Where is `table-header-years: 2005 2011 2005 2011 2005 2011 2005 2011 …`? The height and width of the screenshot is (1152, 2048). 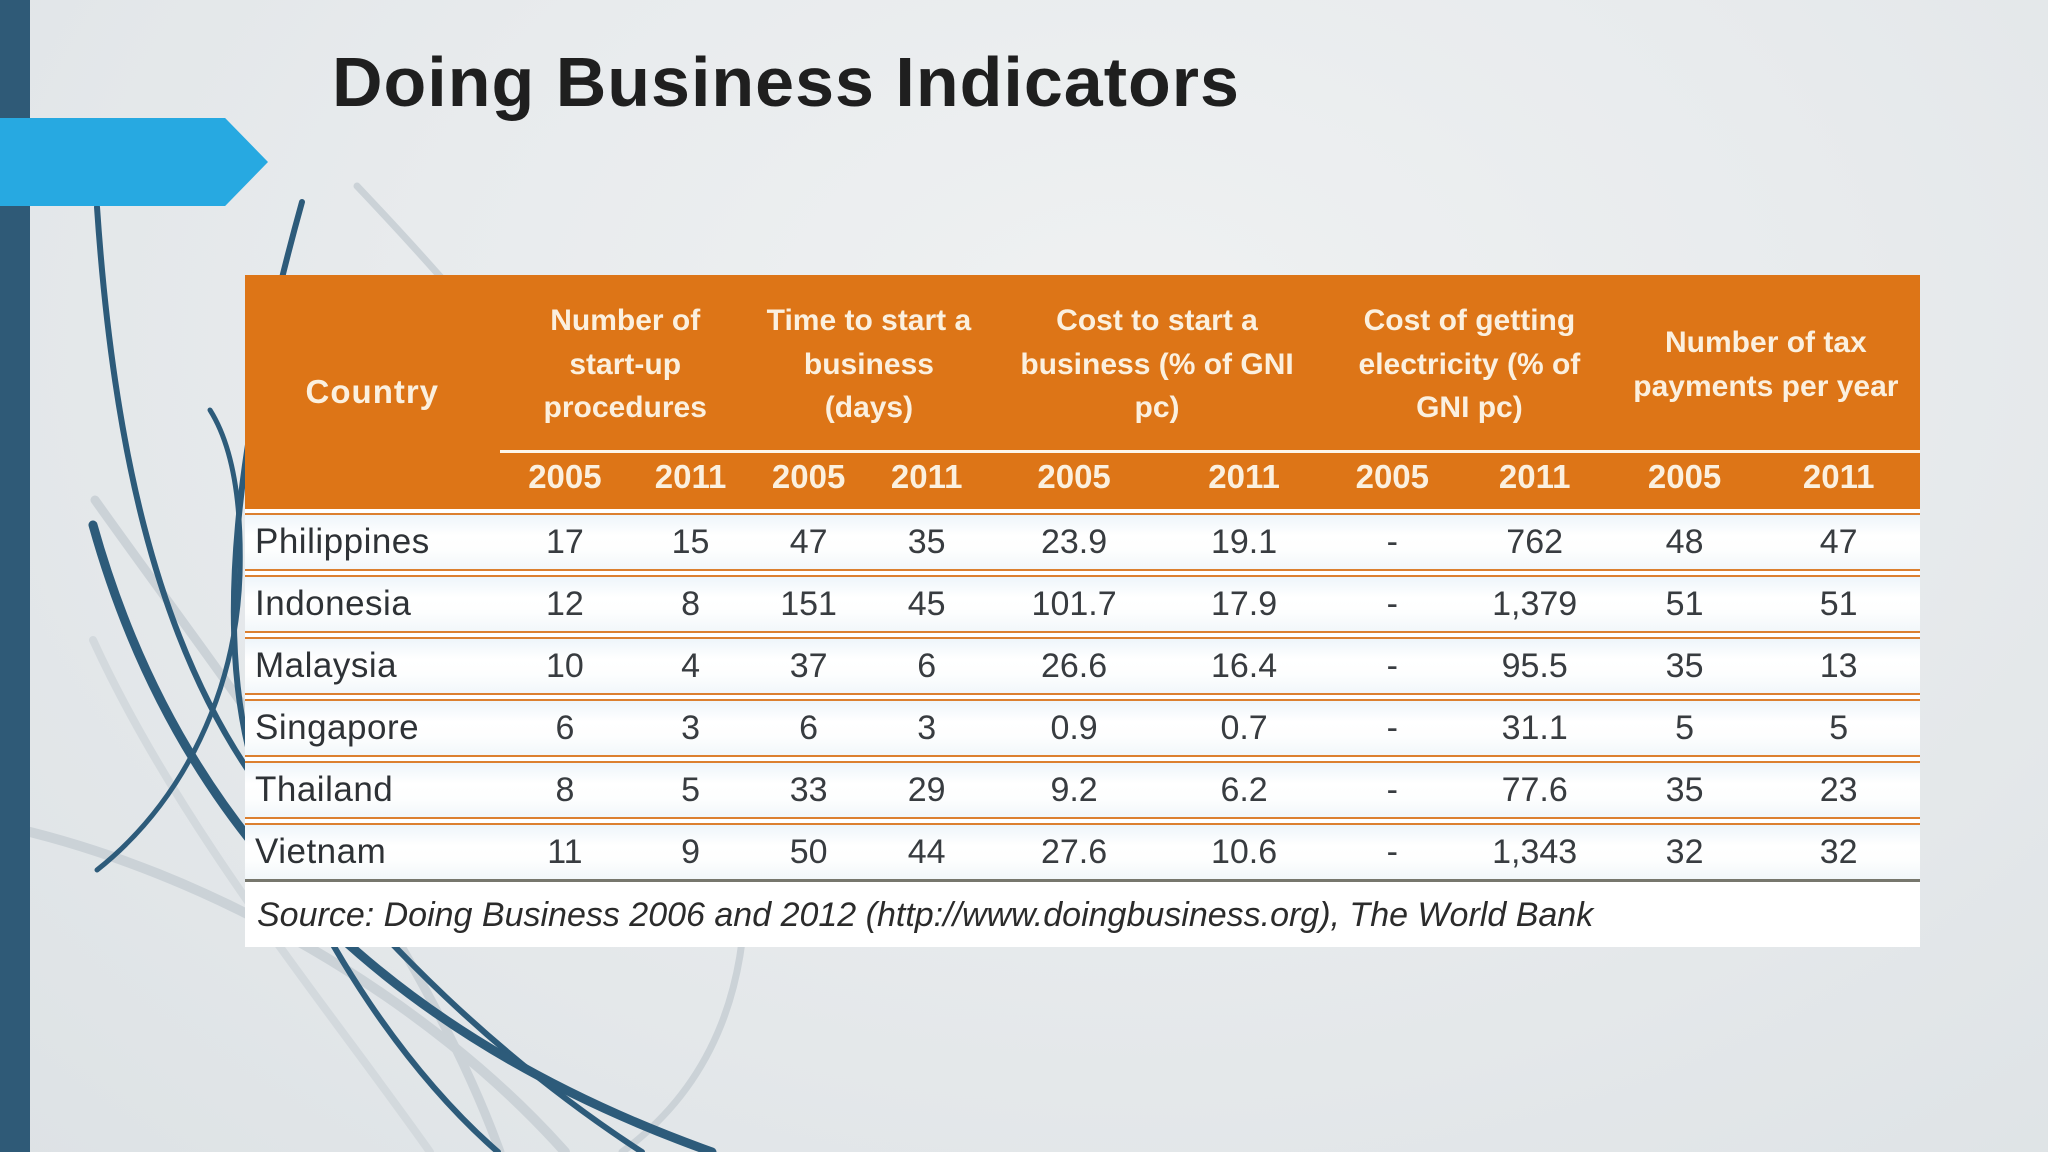 table-header-years: 2005 2011 2005 2011 2005 2011 2005 2011 … is located at coordinates (1082, 481).